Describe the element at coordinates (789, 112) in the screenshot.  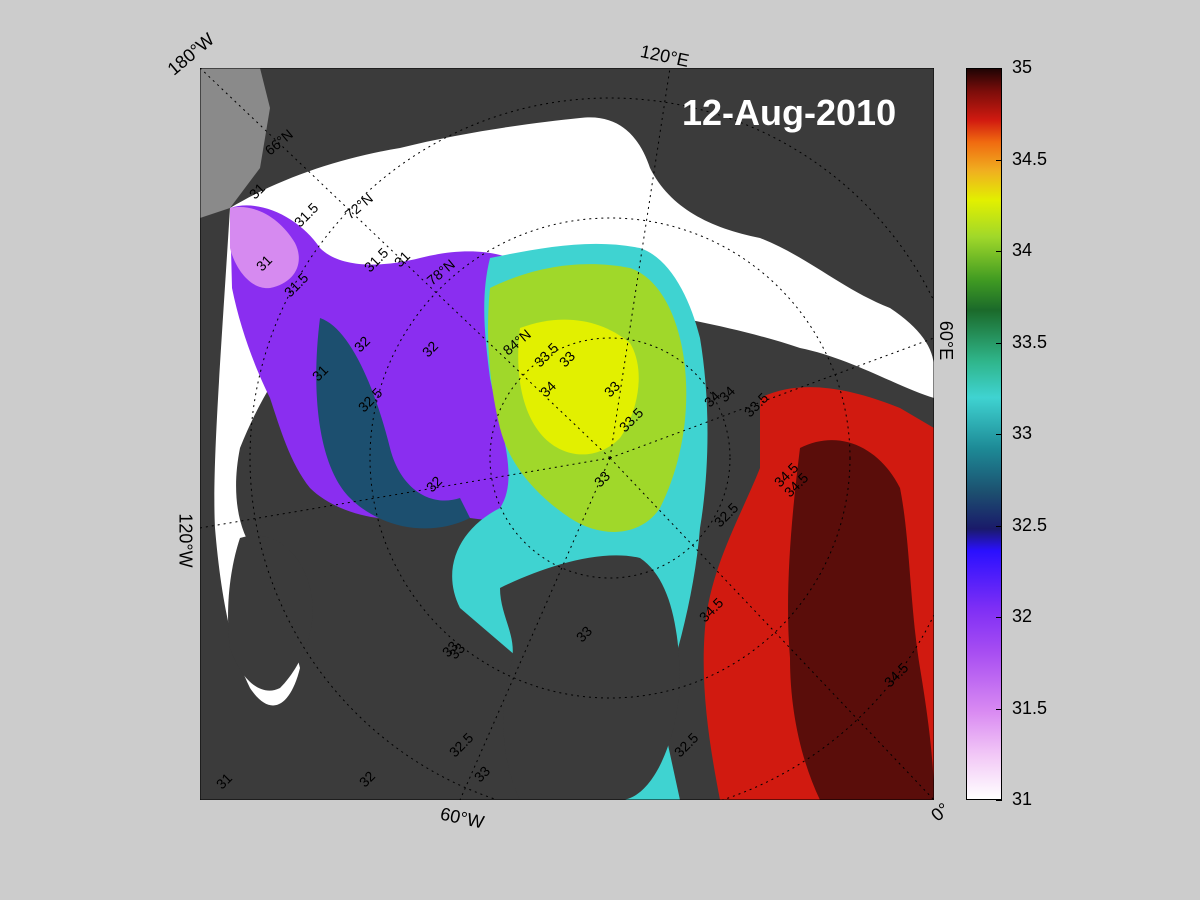
I see `date-title: 12-Aug-2010` at that location.